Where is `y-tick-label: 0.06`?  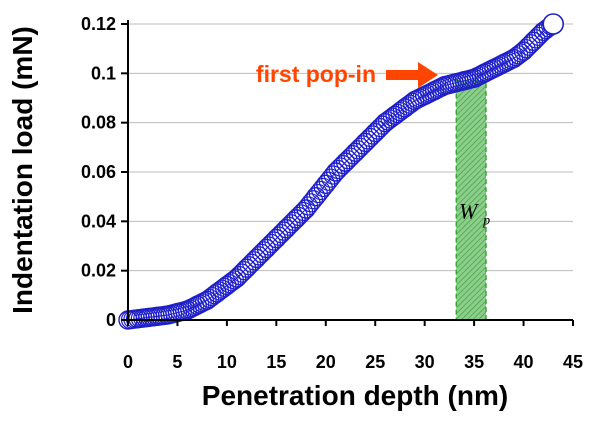 y-tick-label: 0.06 is located at coordinates (98, 172).